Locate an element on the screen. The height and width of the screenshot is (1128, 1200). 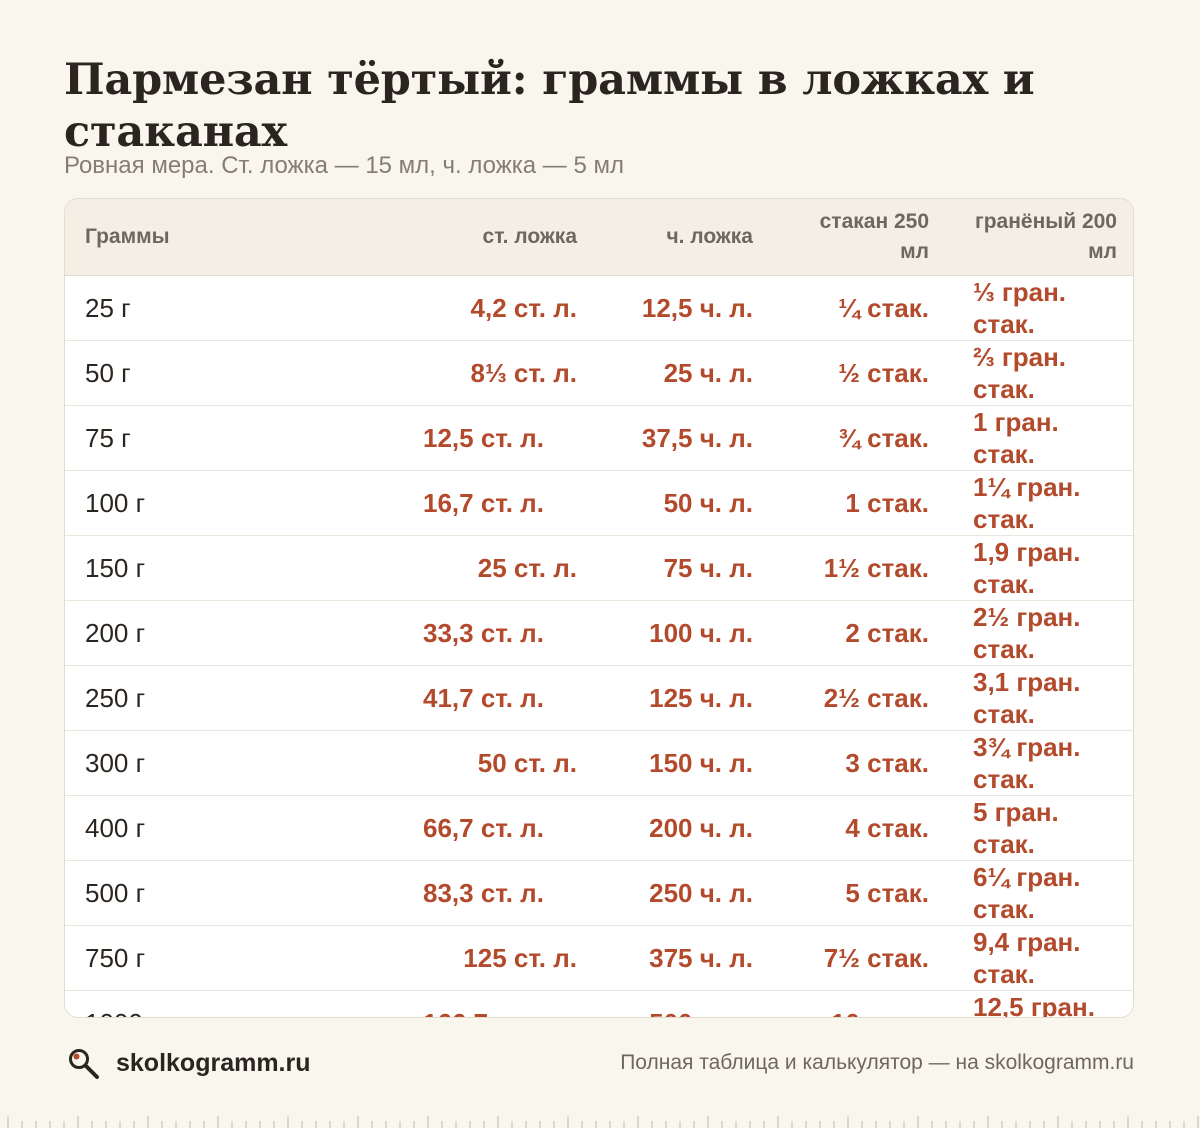
cell-teaspoon: 100 ч. л. is located at coordinates (685, 632).